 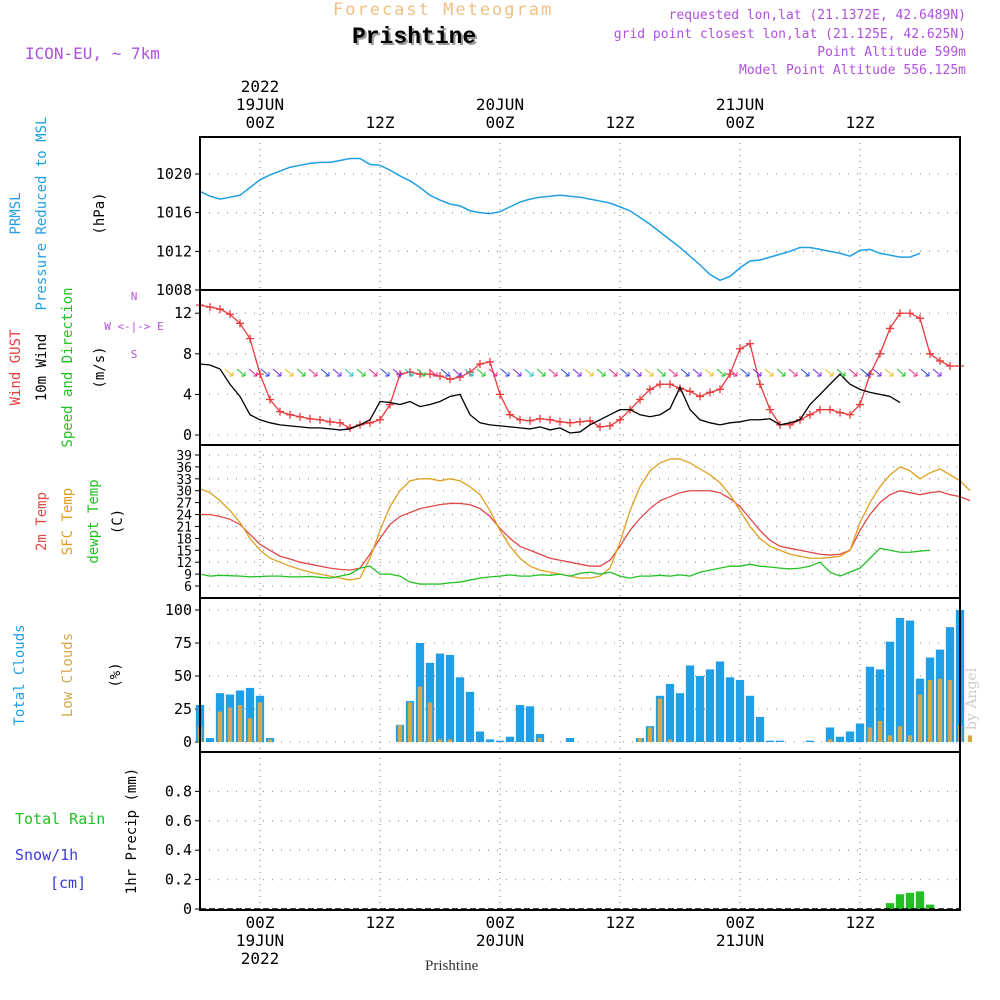 What do you see at coordinates (560, 219) in the screenshot?
I see `series-line-pressure` at bounding box center [560, 219].